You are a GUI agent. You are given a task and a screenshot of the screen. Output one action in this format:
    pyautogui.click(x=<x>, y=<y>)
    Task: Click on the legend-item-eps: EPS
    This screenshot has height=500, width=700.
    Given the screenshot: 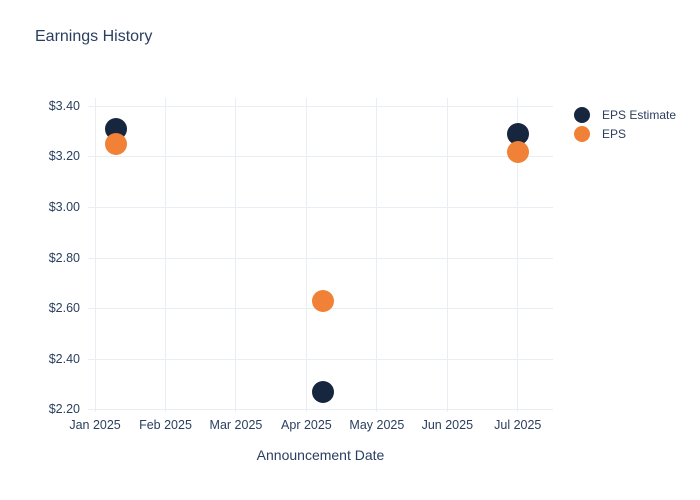 What is the action you would take?
    pyautogui.click(x=625, y=134)
    